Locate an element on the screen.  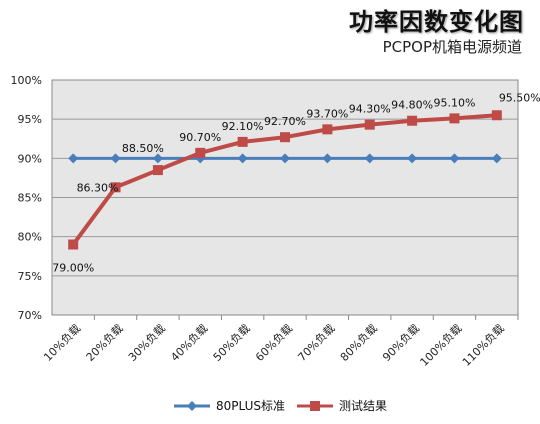
x-tick-label: 80%负载 is located at coordinates (358, 342).